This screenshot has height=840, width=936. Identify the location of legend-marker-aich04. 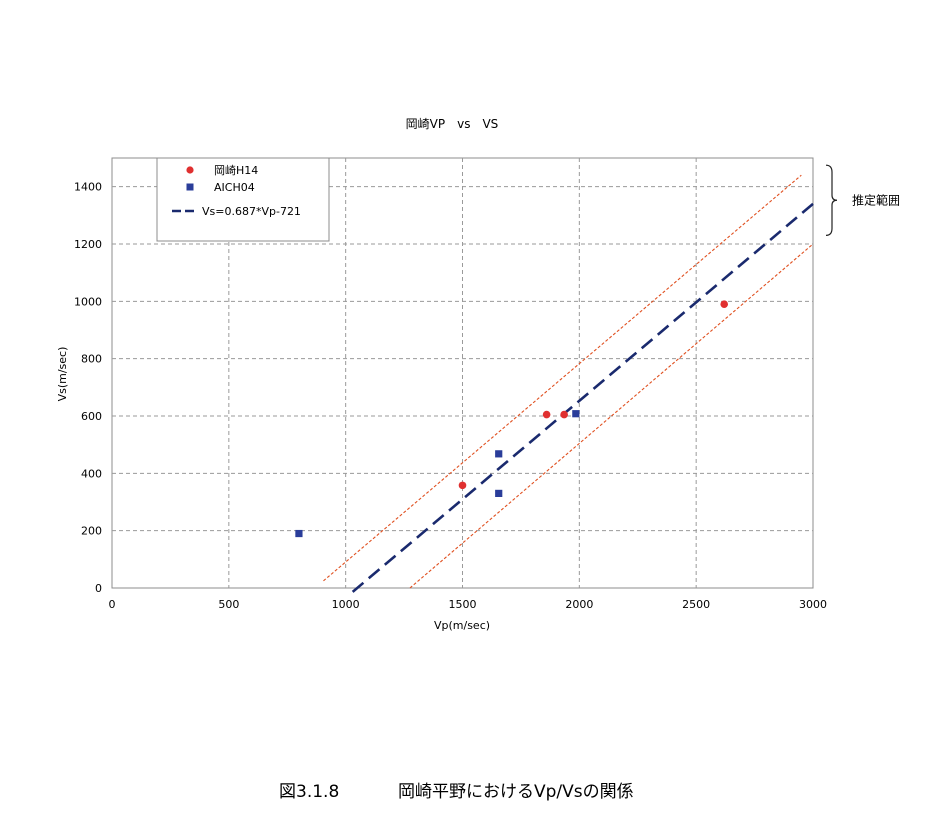
(190, 187).